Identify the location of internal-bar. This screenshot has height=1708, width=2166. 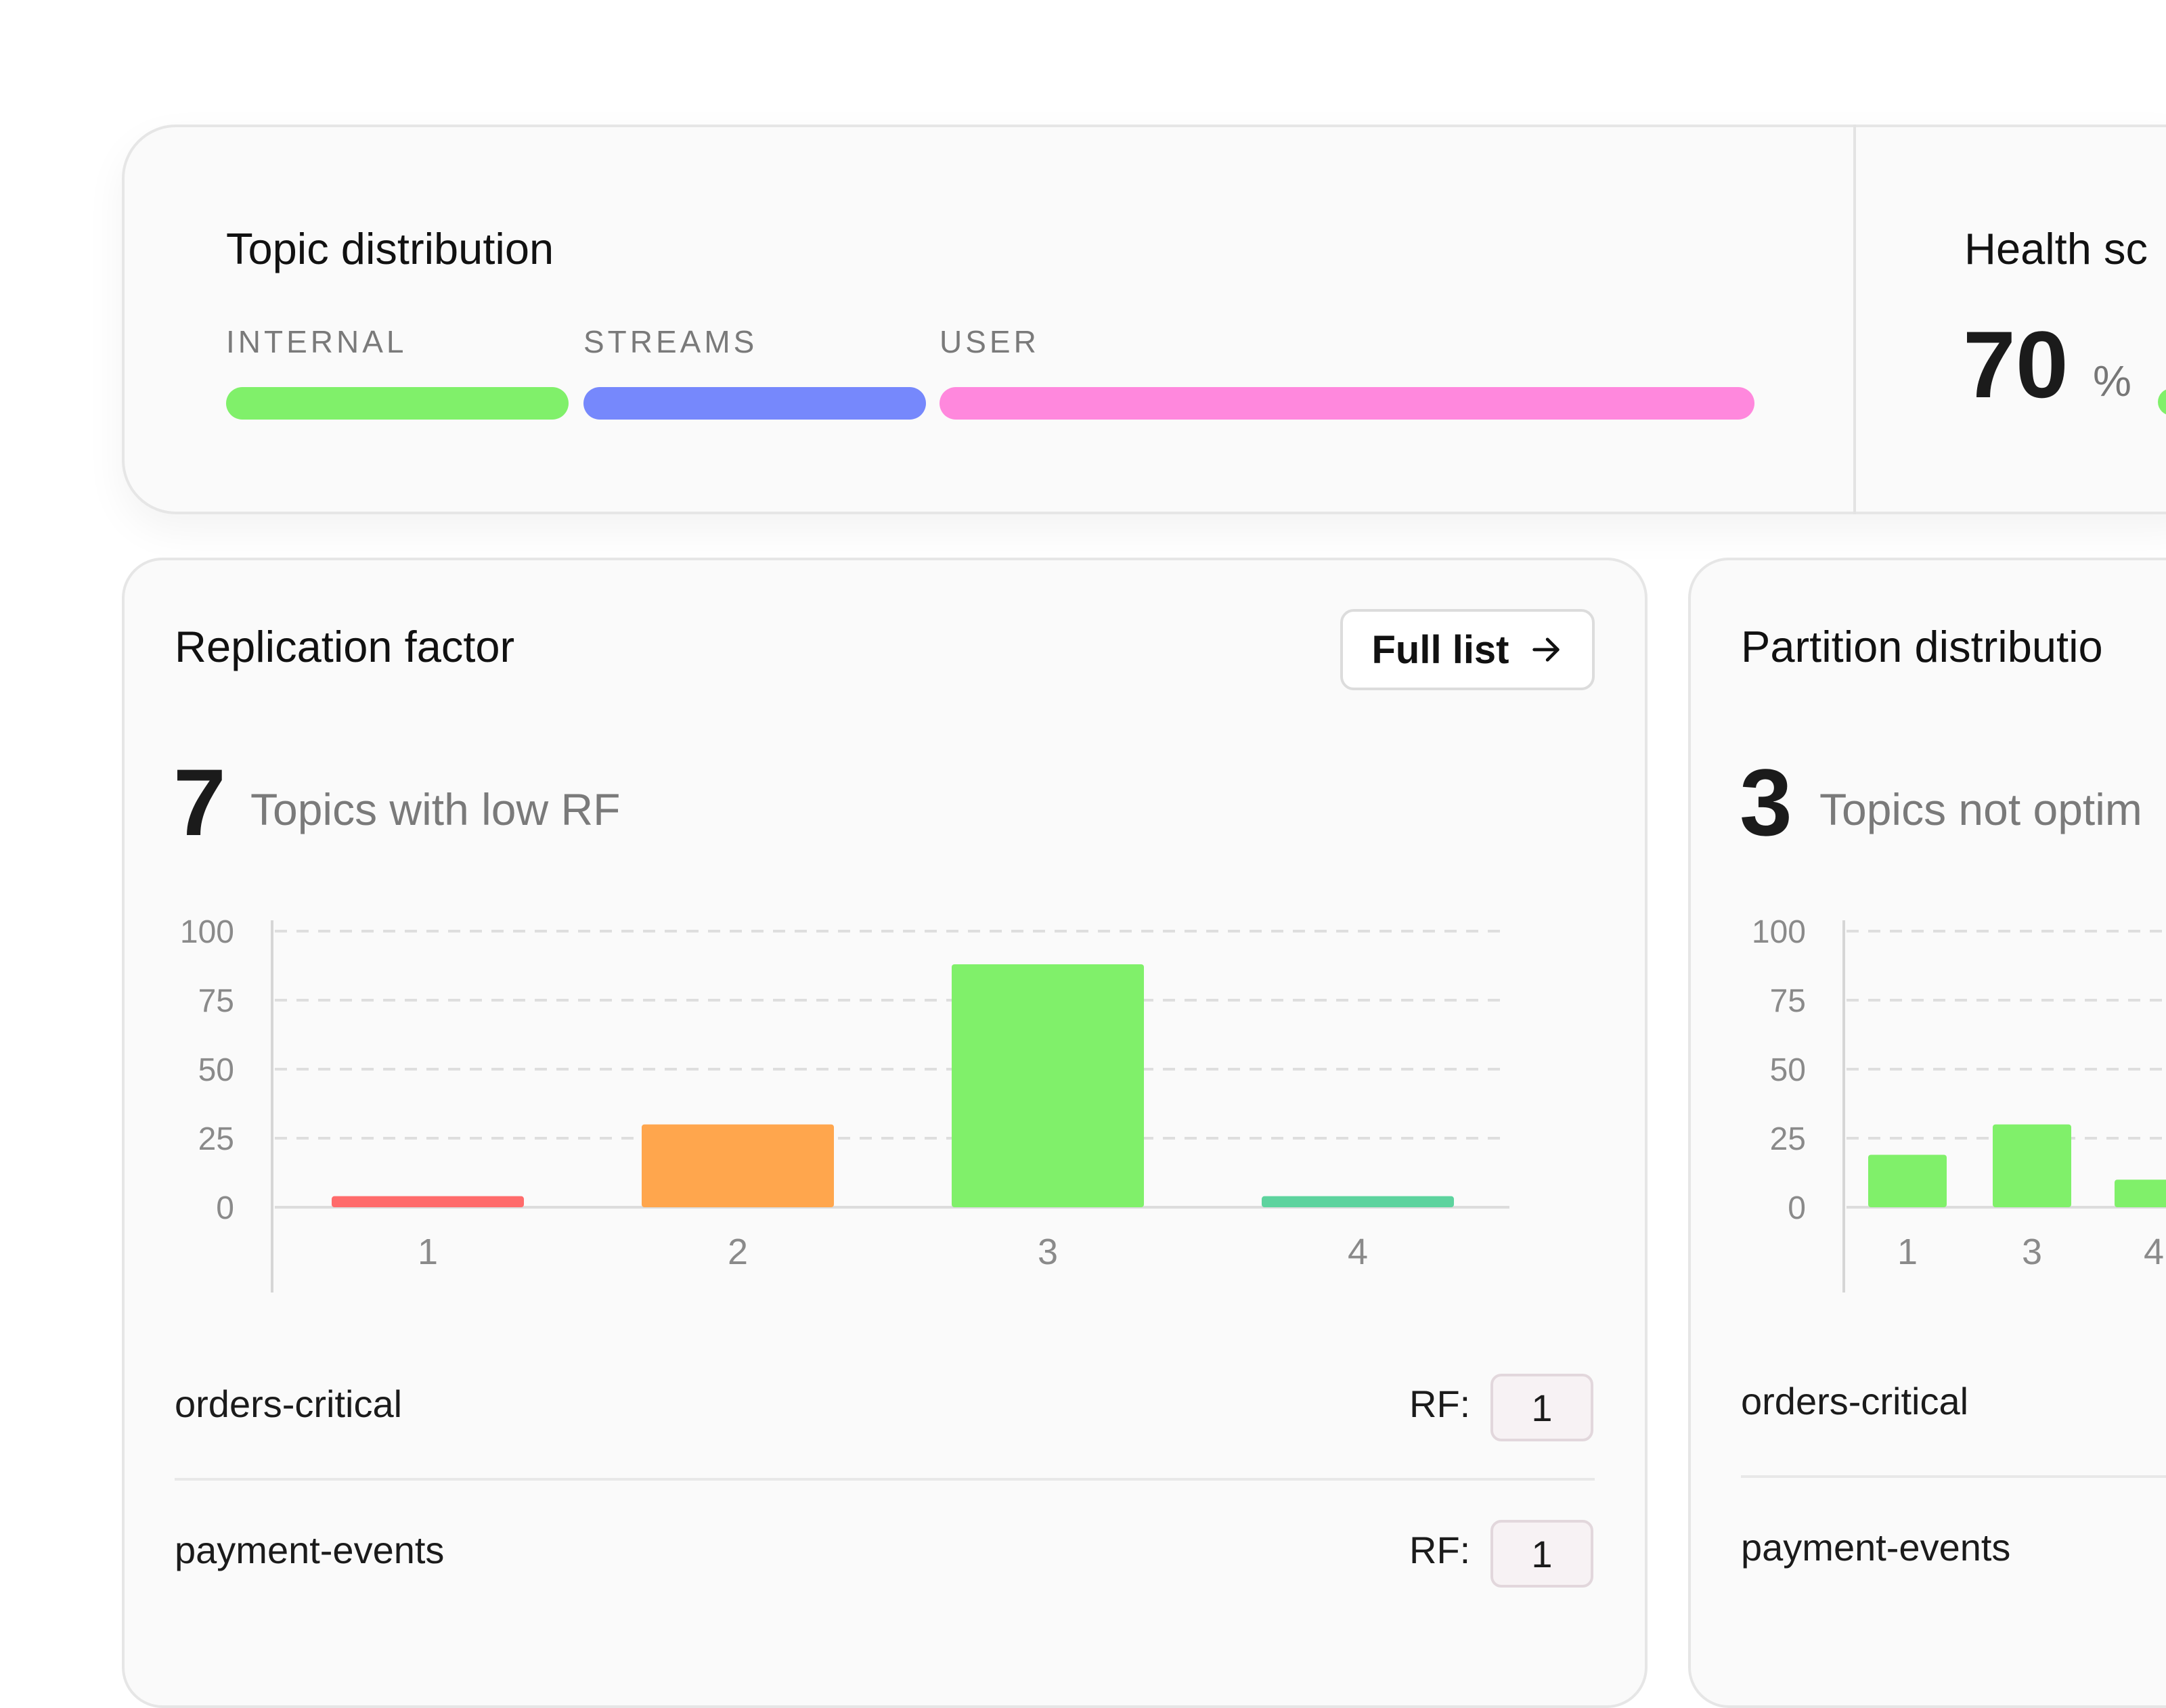
(397, 403).